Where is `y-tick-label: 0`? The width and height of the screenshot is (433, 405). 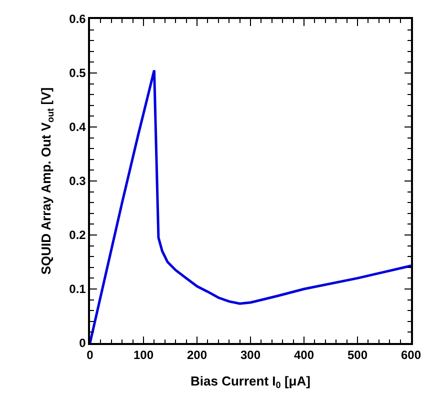 y-tick-label: 0 is located at coordinates (82, 343).